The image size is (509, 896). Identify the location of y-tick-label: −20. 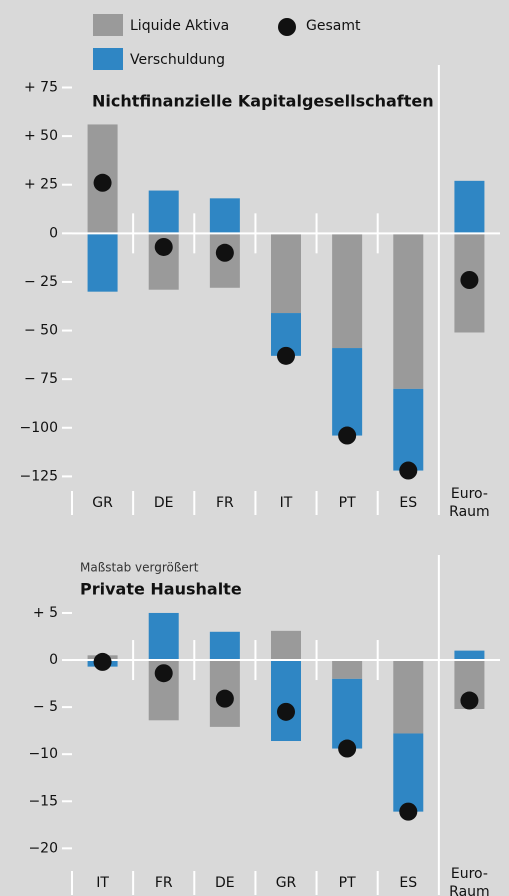
(43, 848).